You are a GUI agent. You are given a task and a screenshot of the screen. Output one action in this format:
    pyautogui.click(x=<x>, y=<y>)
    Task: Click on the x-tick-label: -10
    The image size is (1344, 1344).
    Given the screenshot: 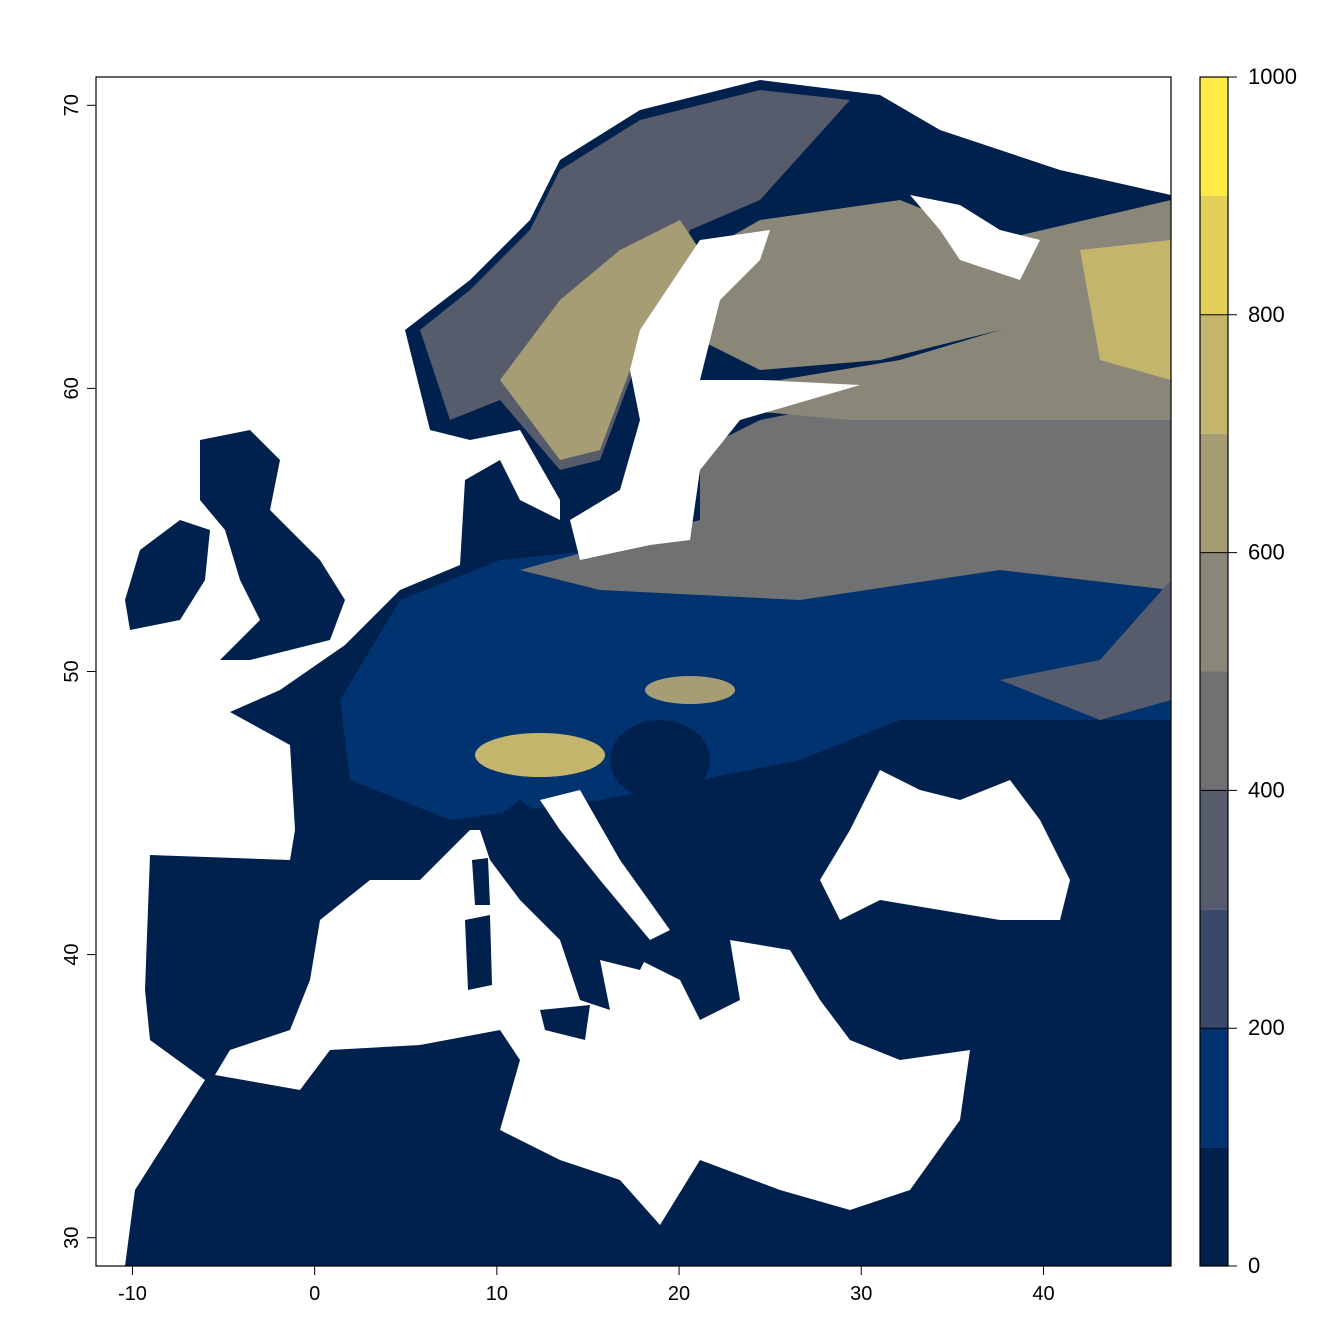 What is the action you would take?
    pyautogui.click(x=132, y=1294)
    